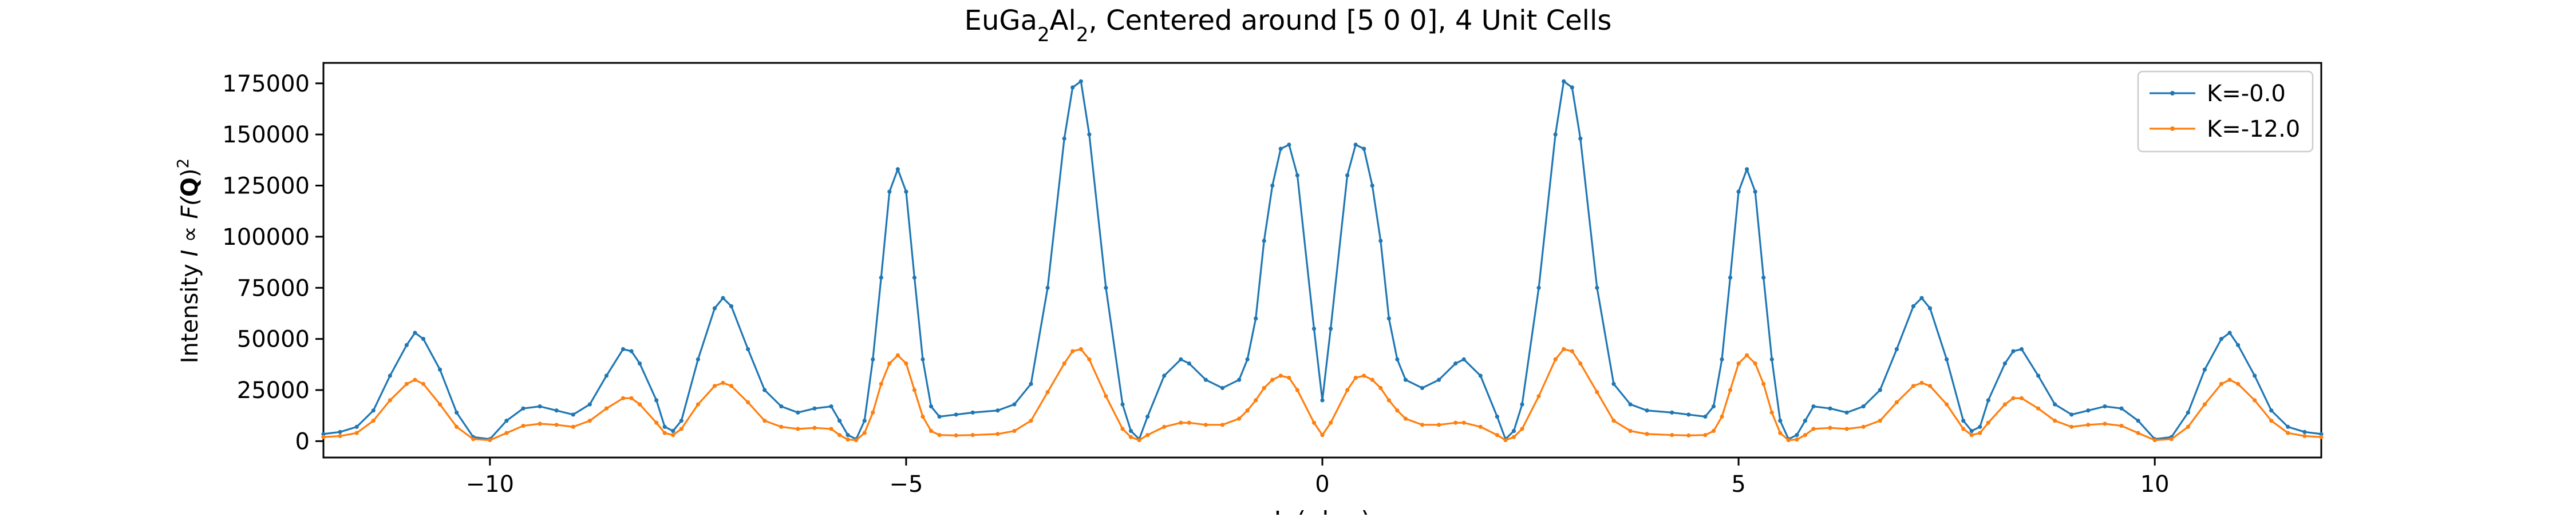 This screenshot has height=517, width=2576. I want to click on y-tick-label: 0, so click(302, 441).